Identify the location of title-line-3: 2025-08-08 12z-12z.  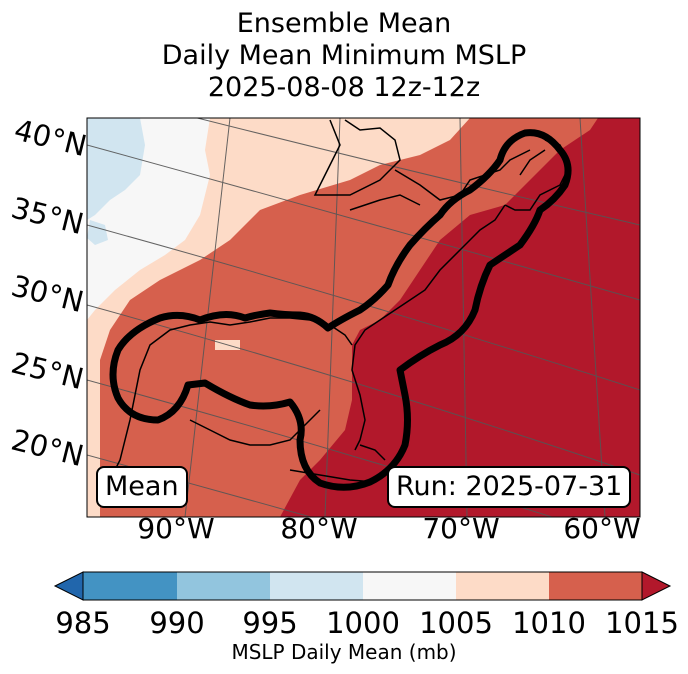
(344, 87).